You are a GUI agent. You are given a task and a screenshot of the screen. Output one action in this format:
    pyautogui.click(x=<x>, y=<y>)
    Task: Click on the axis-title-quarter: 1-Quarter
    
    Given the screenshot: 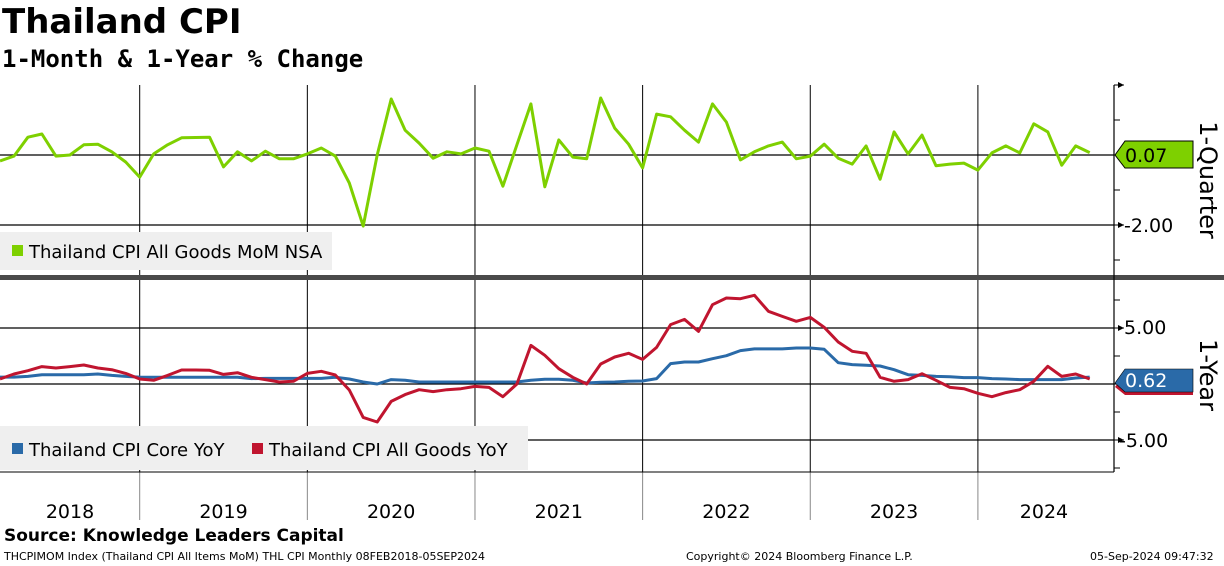 What is the action you would take?
    pyautogui.click(x=1208, y=180)
    